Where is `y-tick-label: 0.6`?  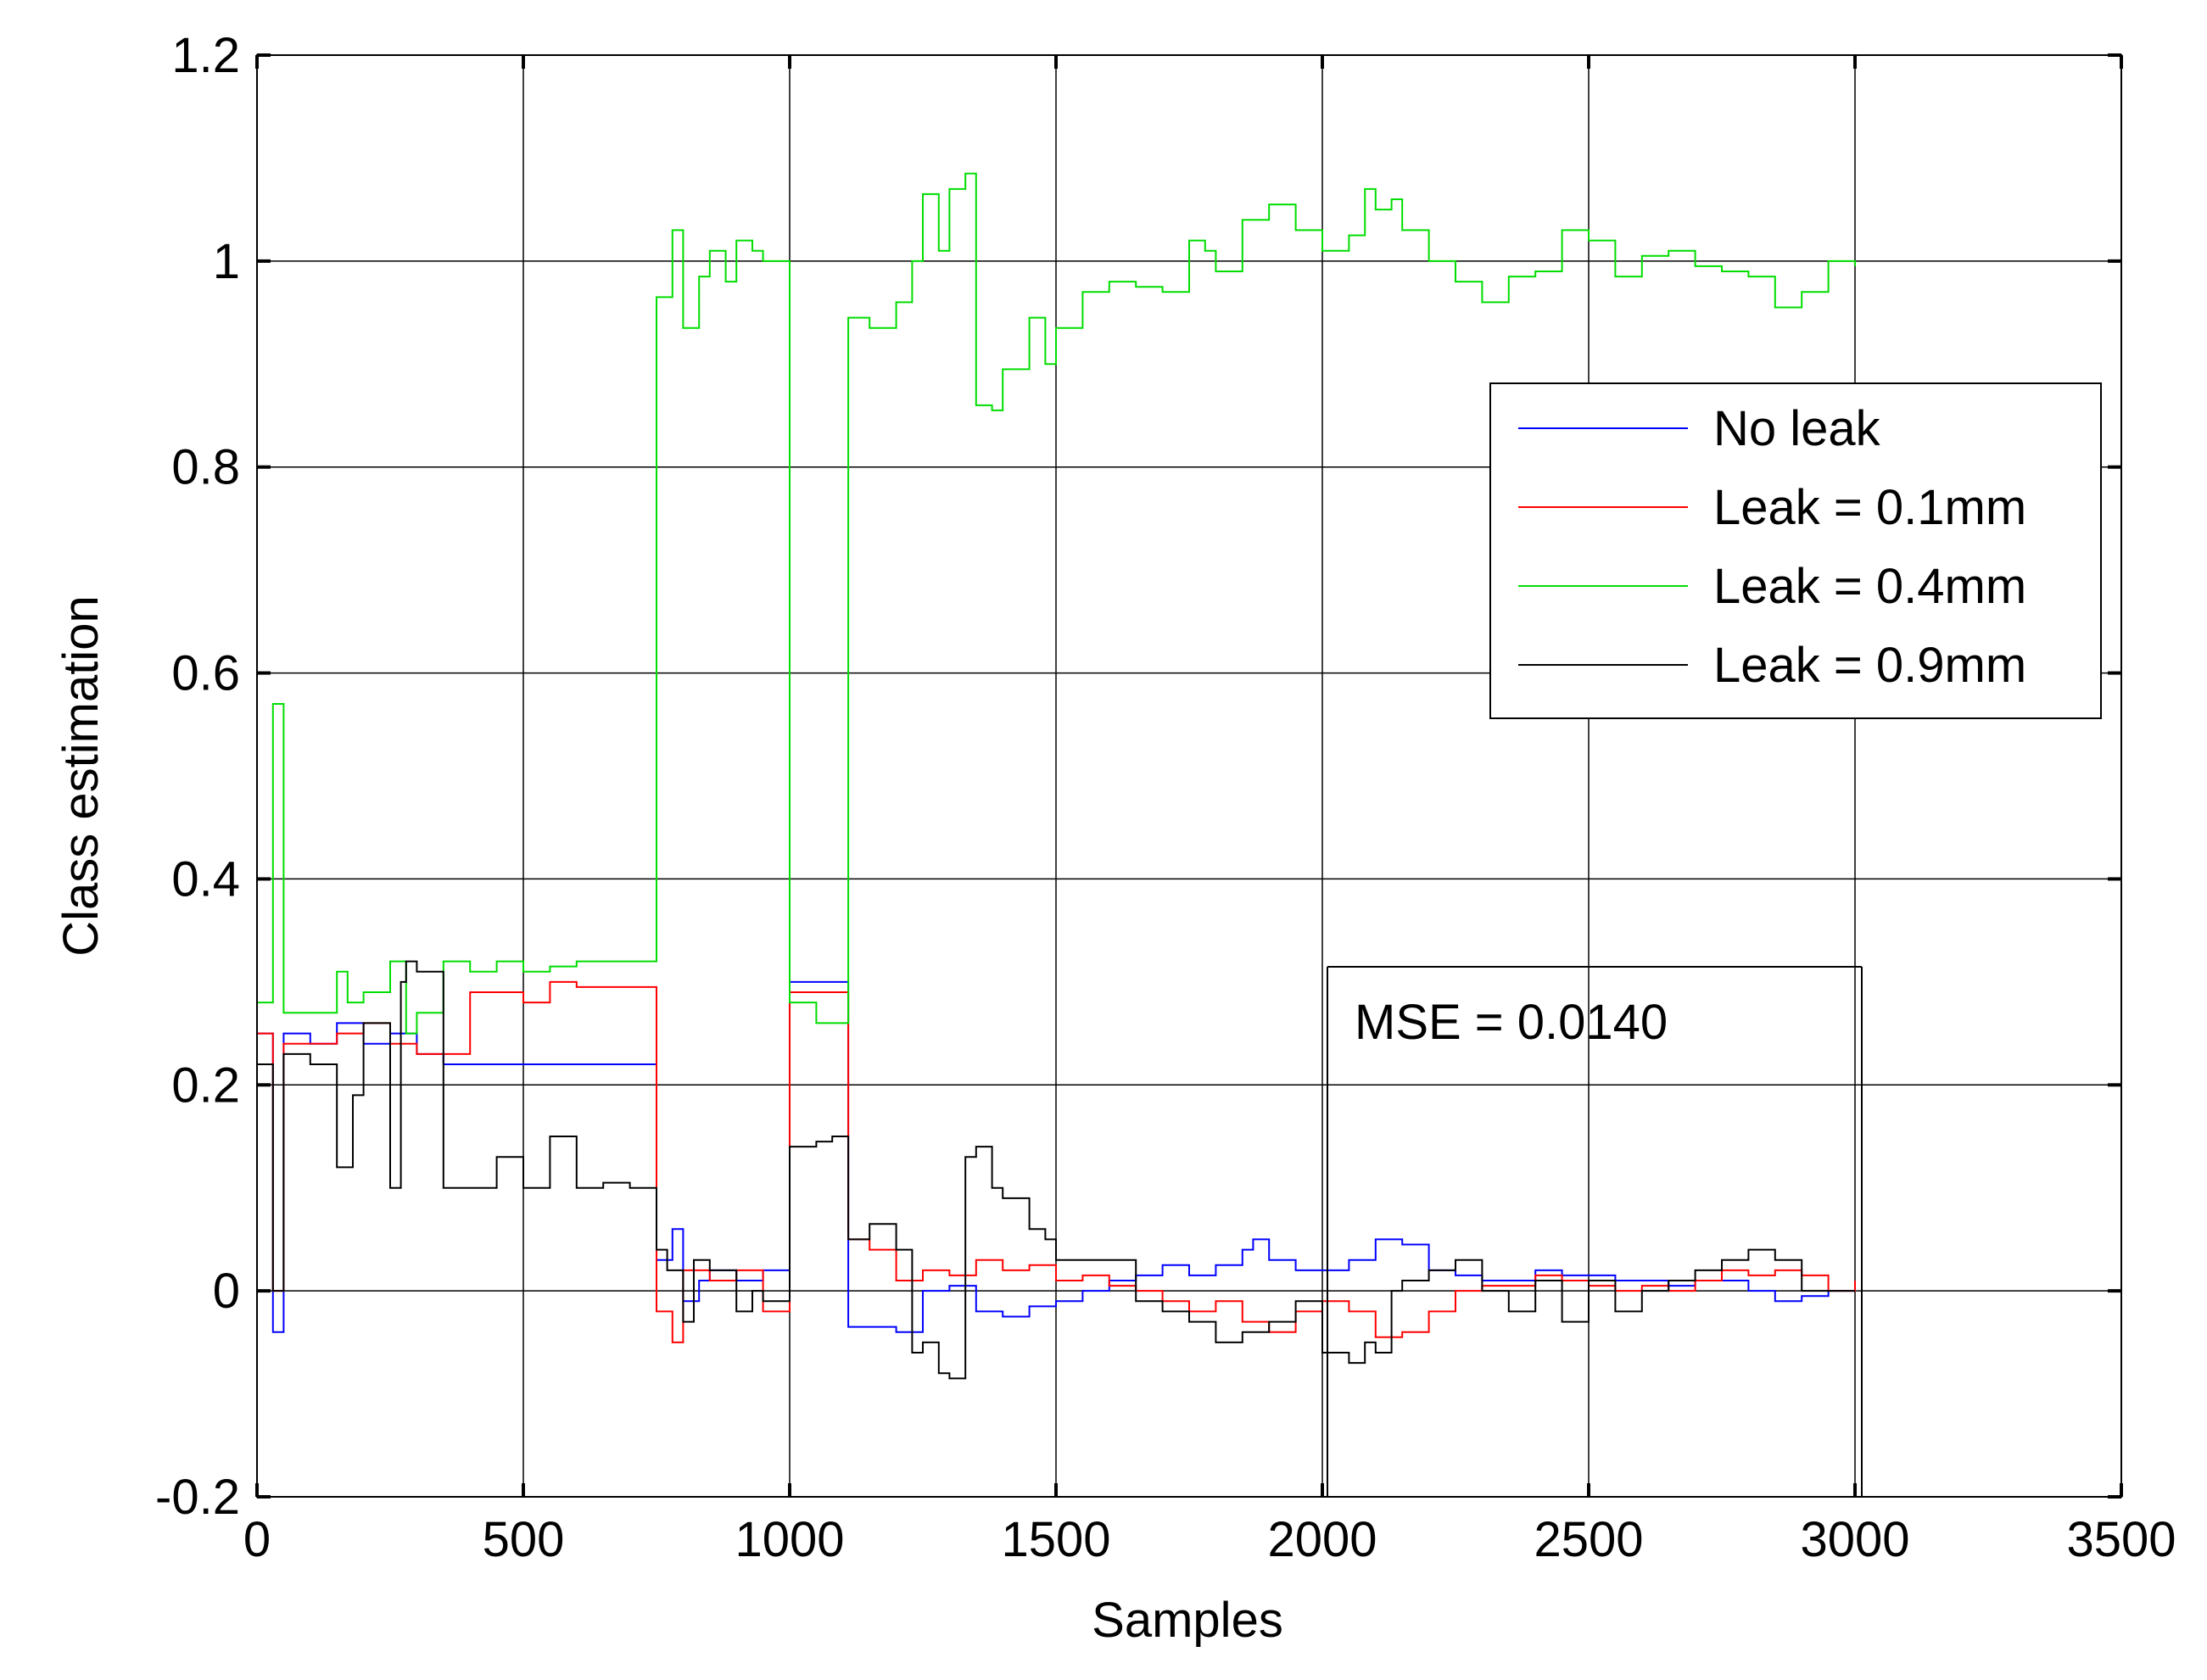
y-tick-label: 0.6 is located at coordinates (205, 674).